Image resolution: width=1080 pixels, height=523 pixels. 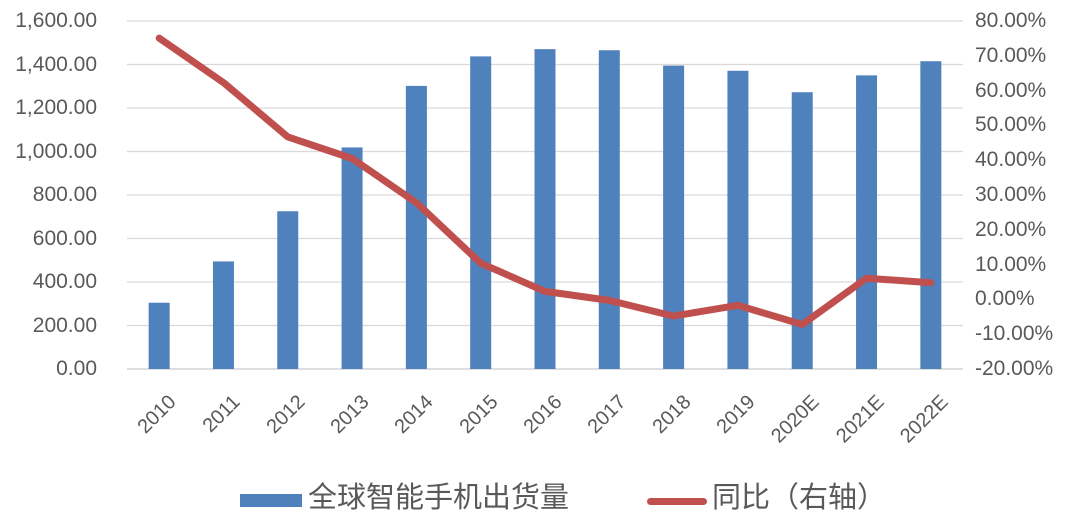 What do you see at coordinates (677, 501) in the screenshot?
I see `legend-line-swatch-icon` at bounding box center [677, 501].